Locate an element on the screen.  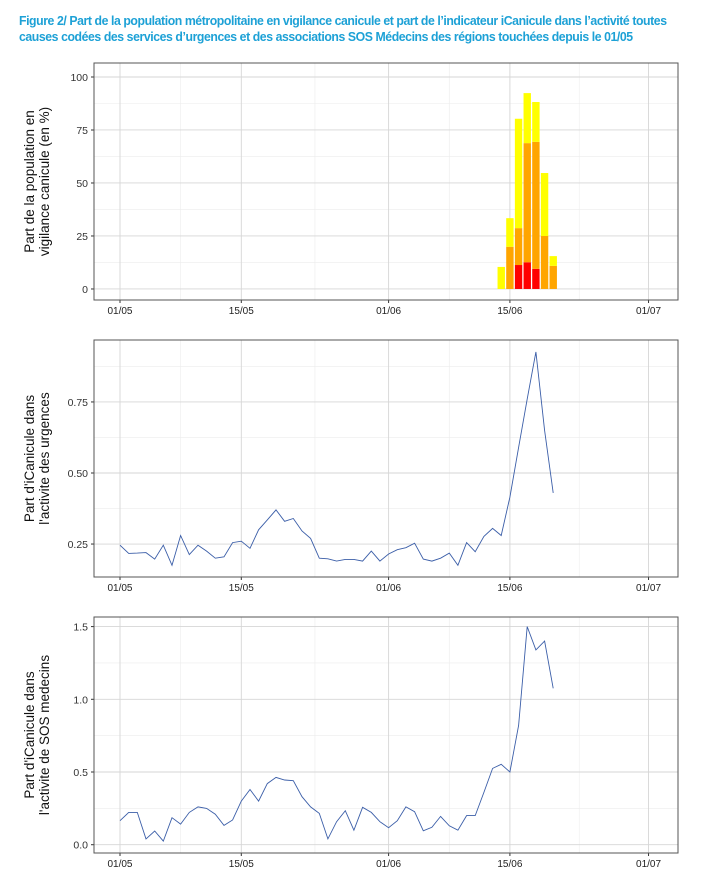
y-tick-label: 100 is located at coordinates (79, 78).